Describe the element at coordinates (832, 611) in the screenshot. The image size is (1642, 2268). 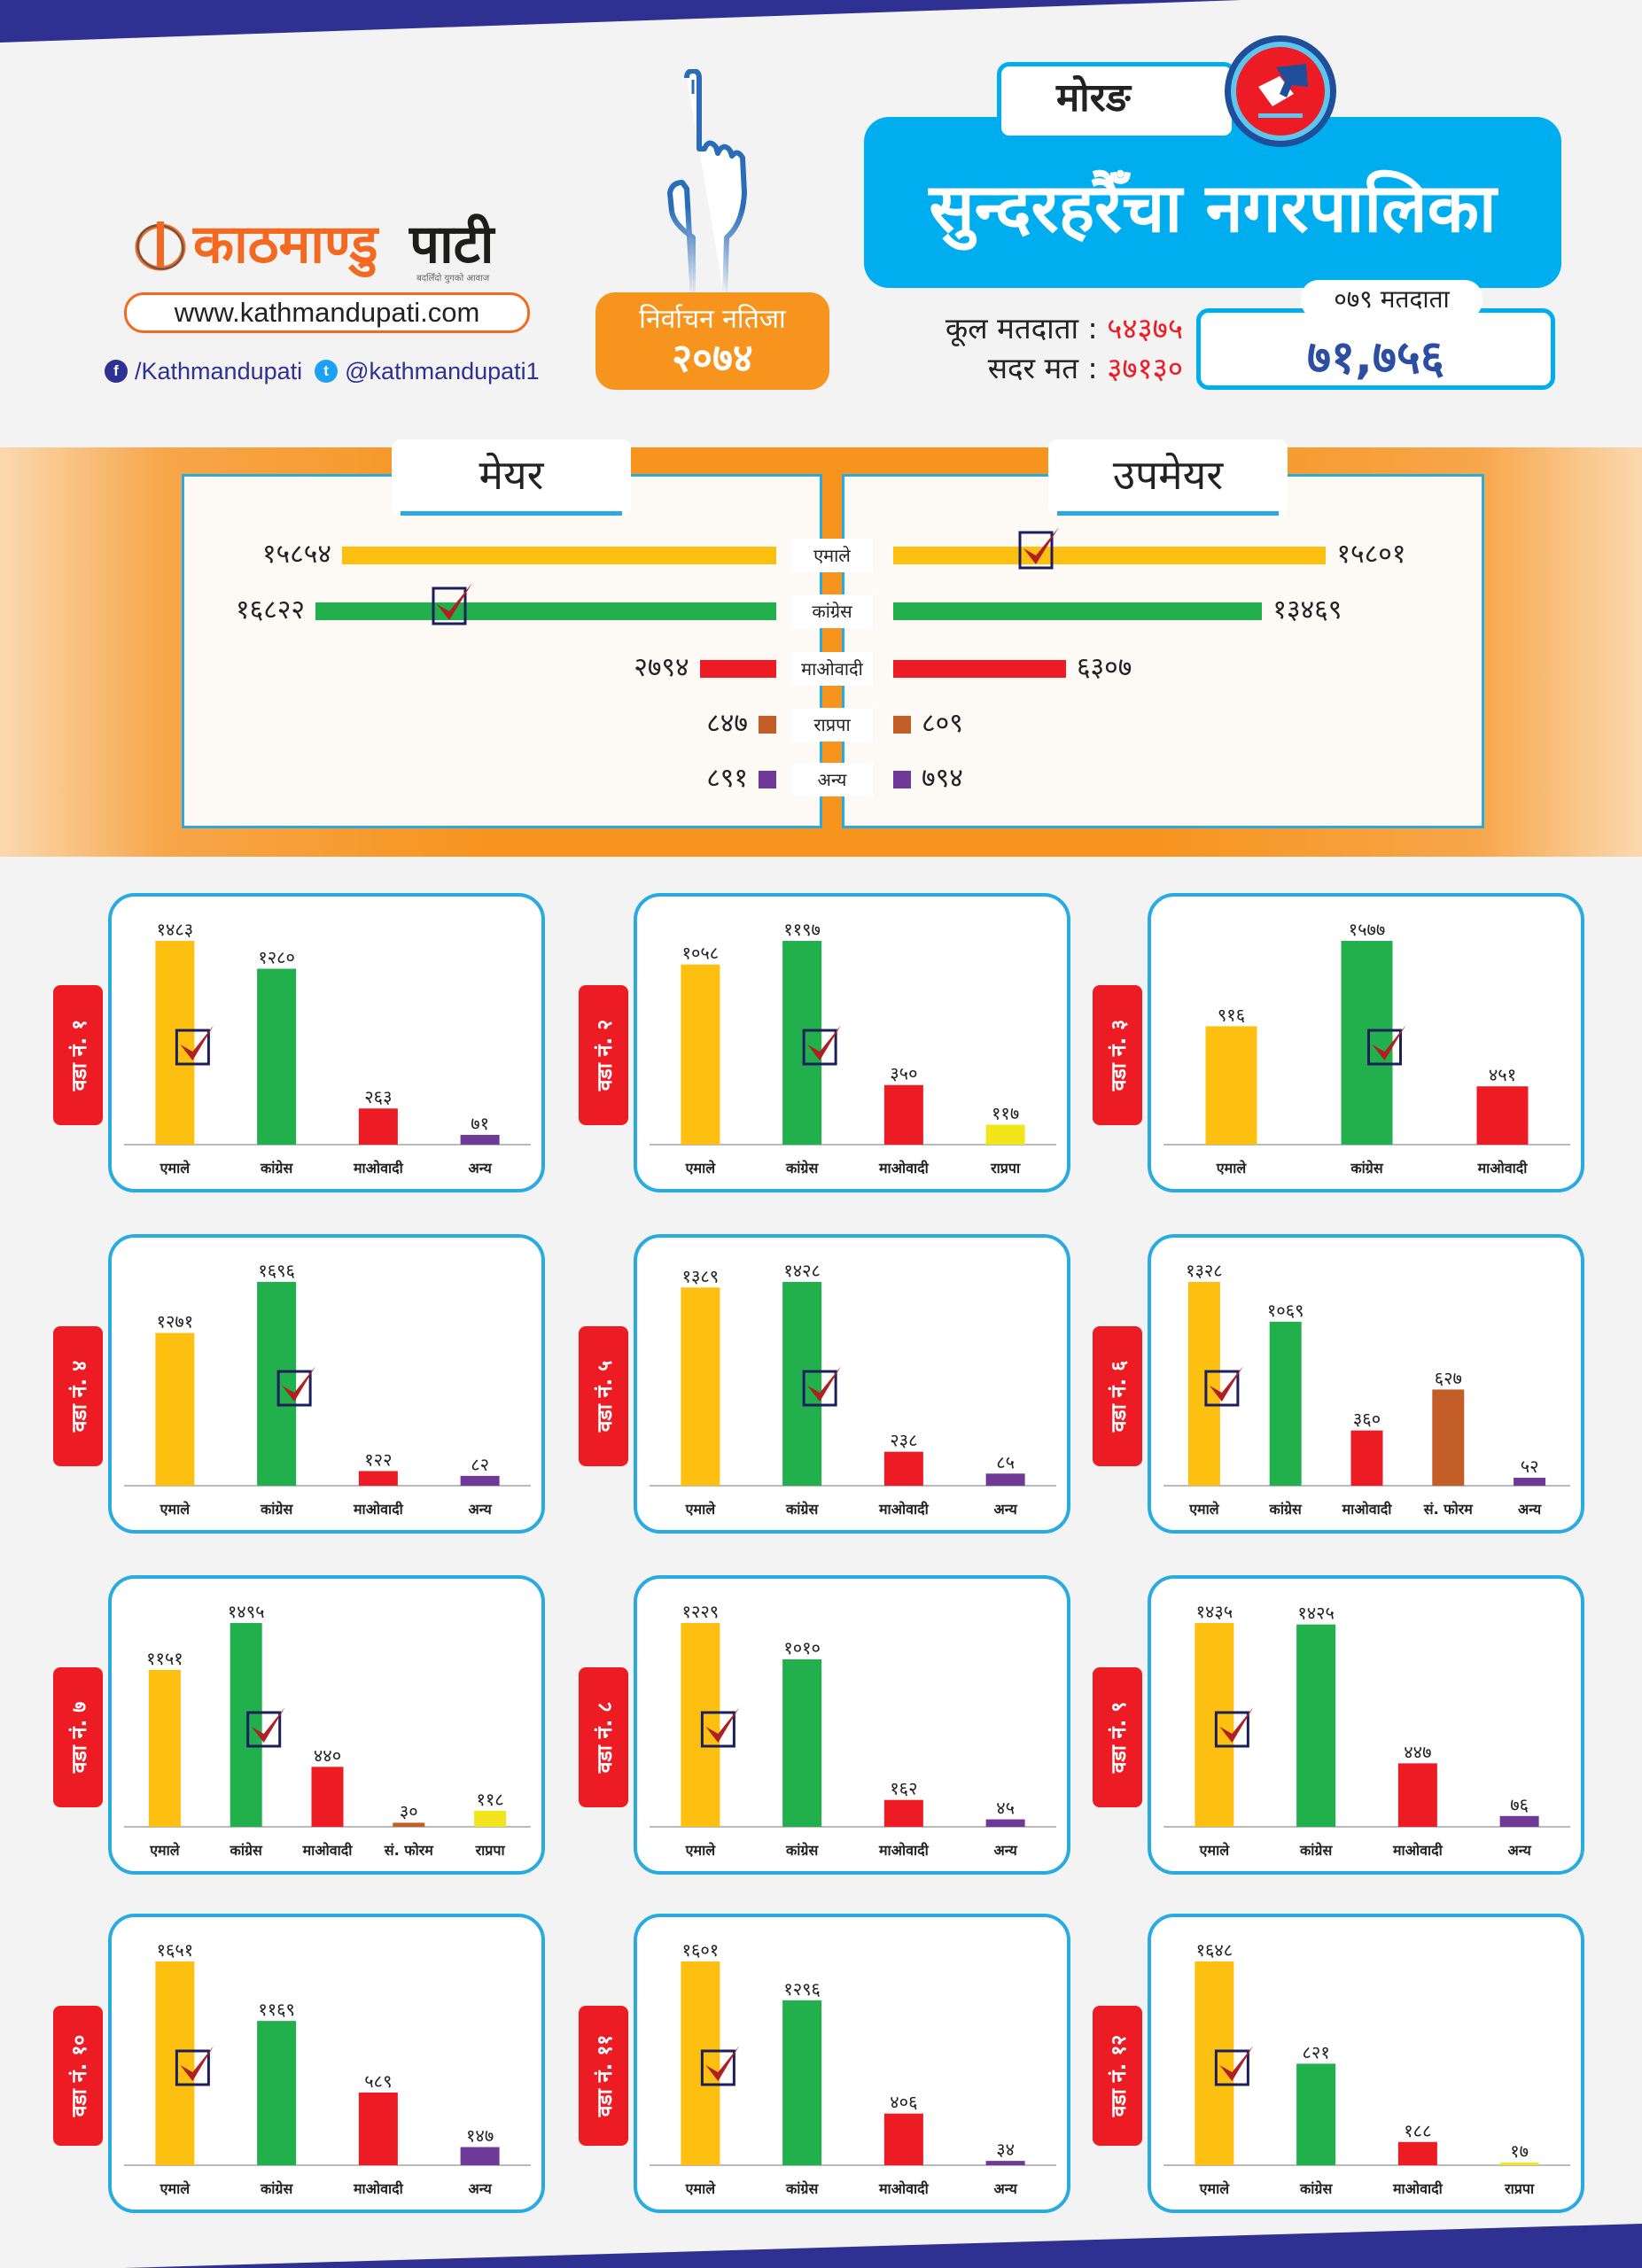
I see `party-label: कांग्रेस` at that location.